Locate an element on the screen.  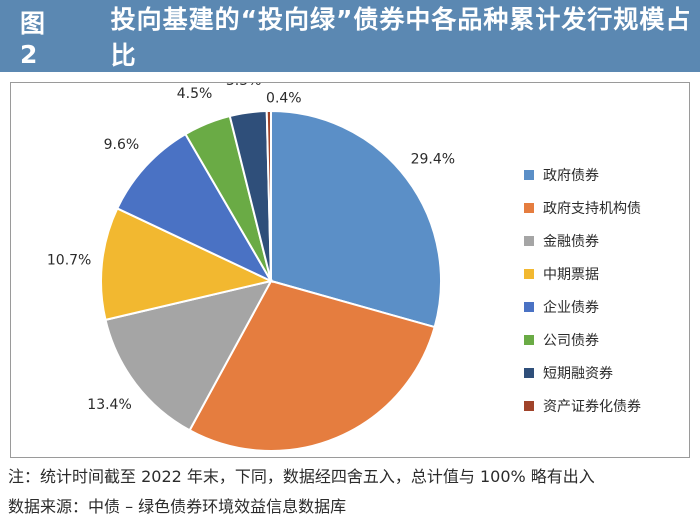
slice-data-label: 29.4% is located at coordinates (433, 159).